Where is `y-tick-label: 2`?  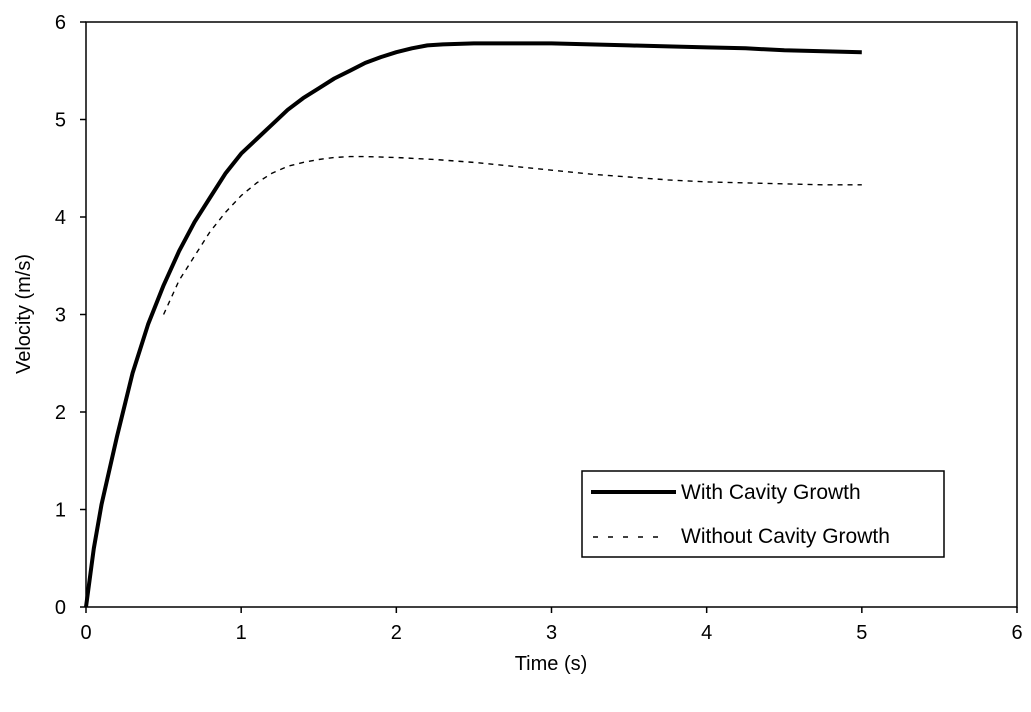 y-tick-label: 2 is located at coordinates (60, 413).